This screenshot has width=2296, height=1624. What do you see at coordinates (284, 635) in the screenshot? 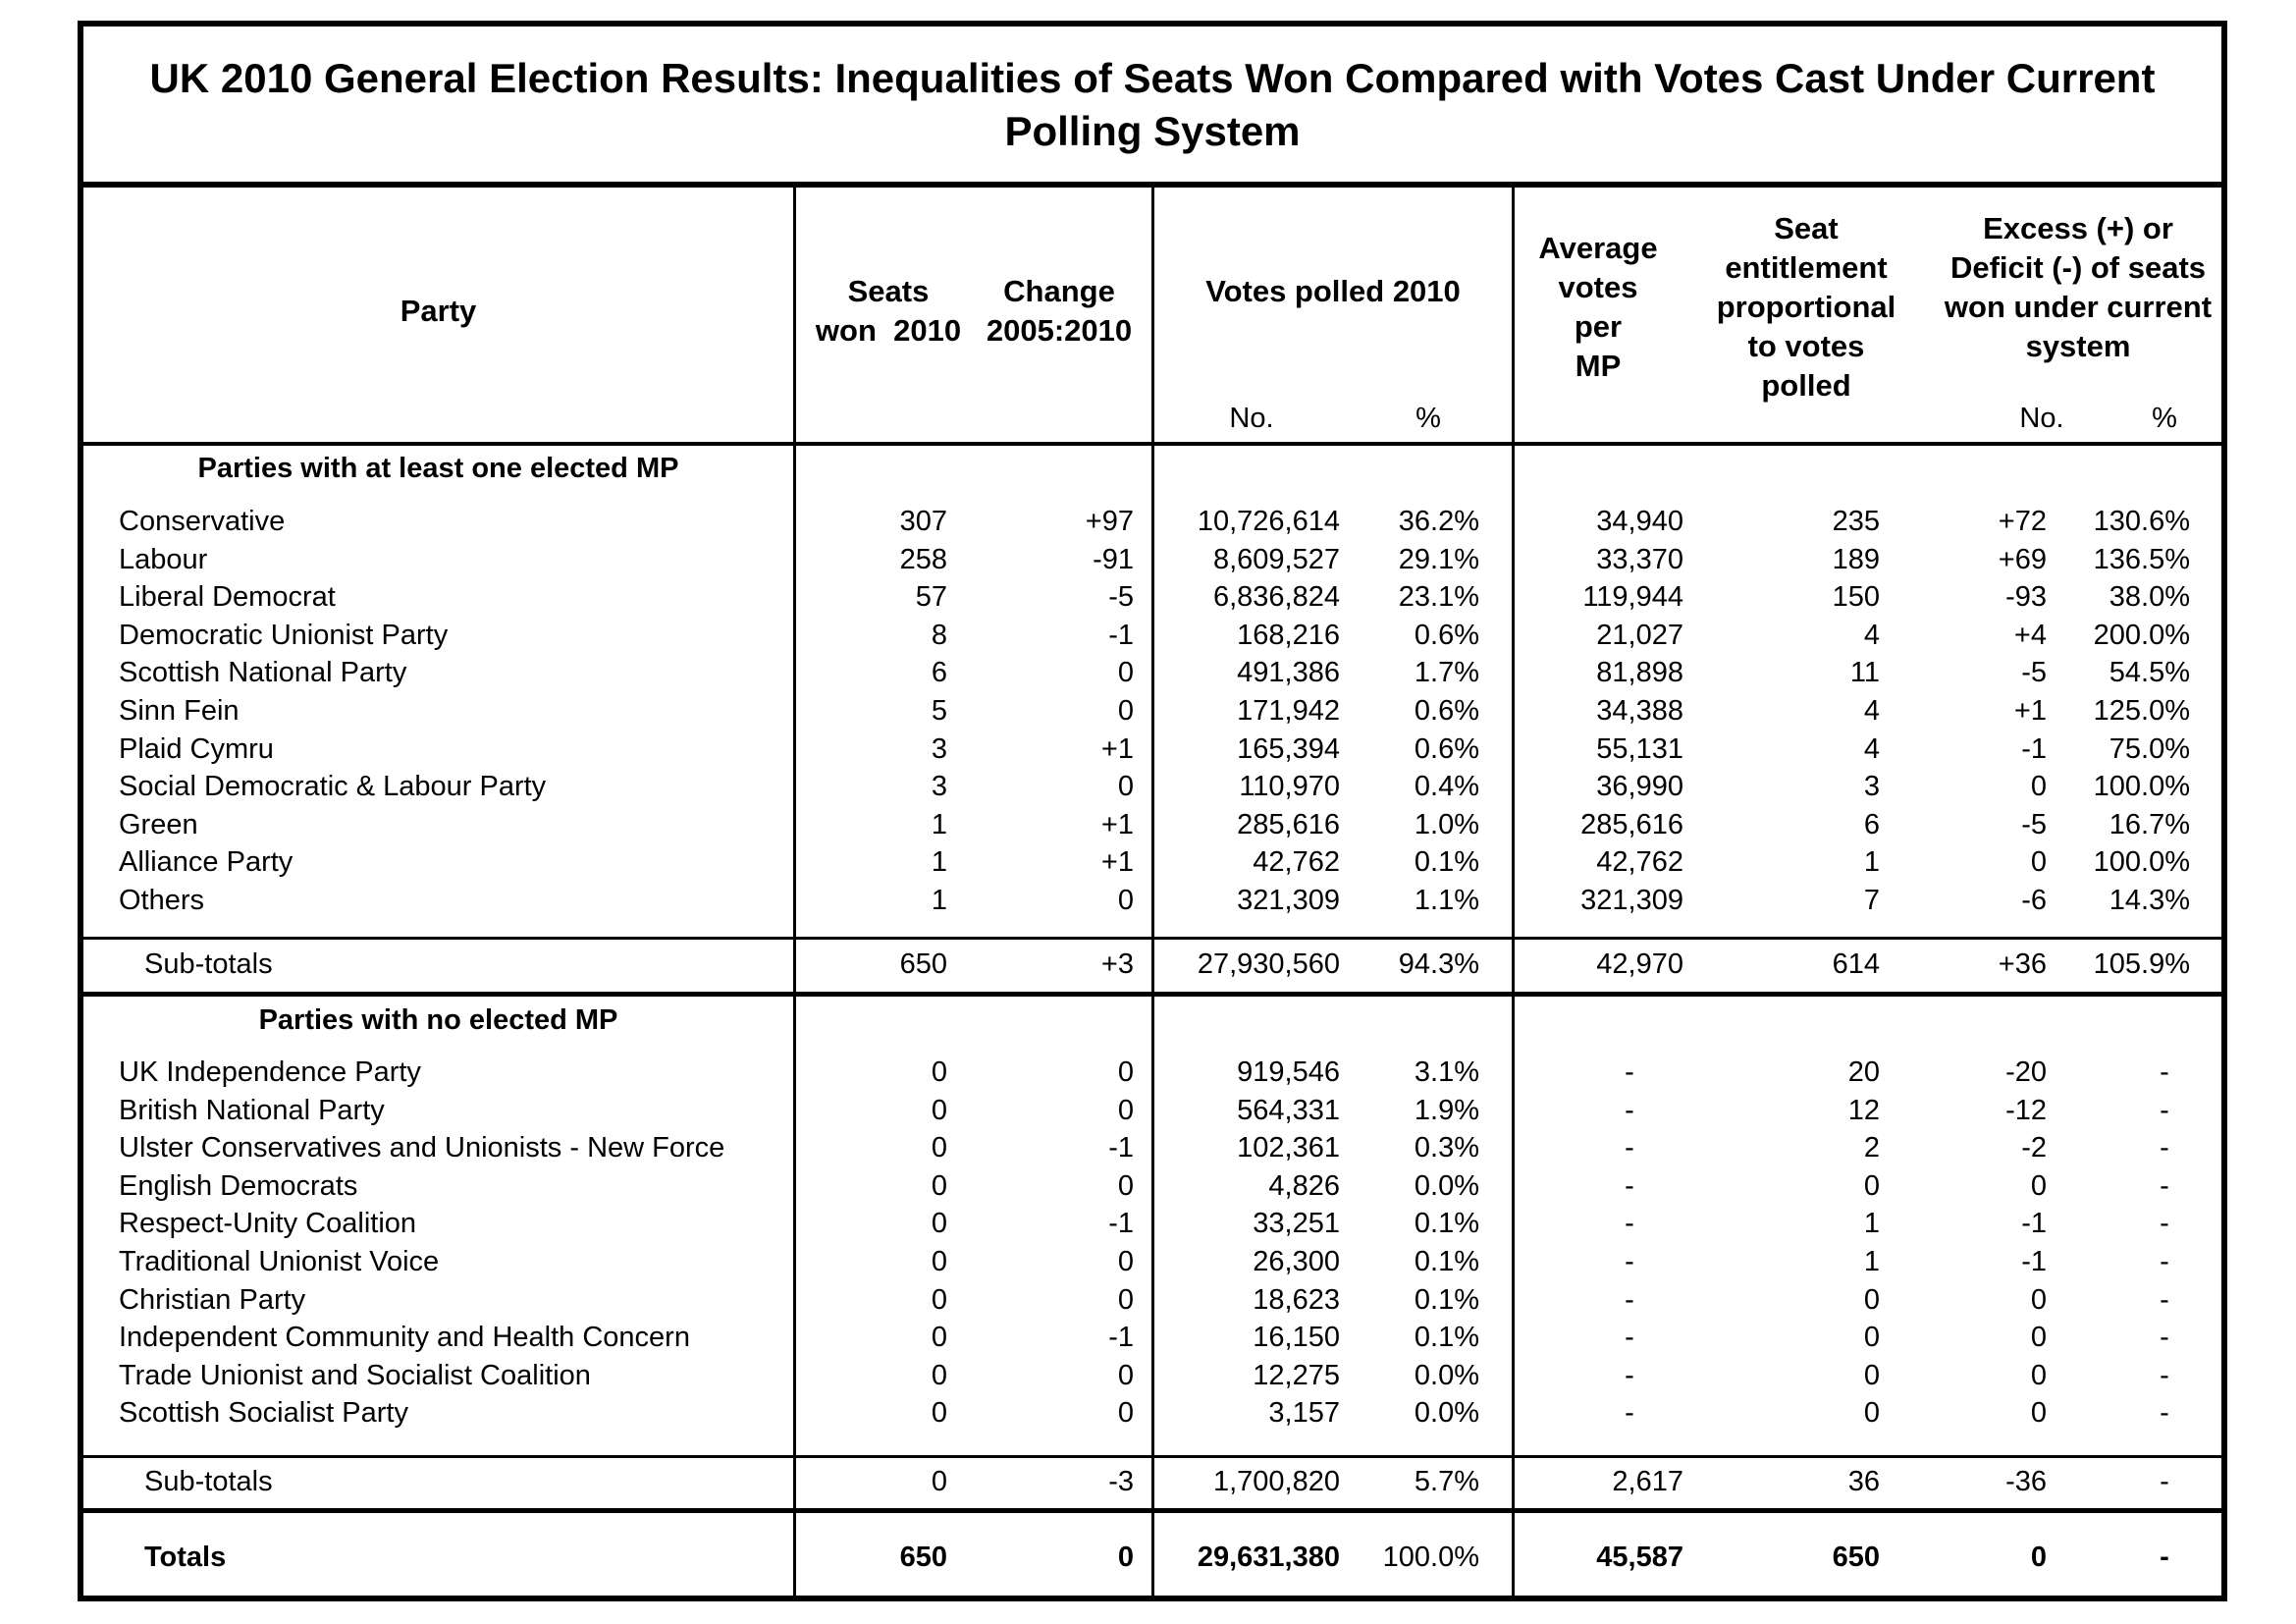
I see `cell-party: Democratic Unionist Party` at bounding box center [284, 635].